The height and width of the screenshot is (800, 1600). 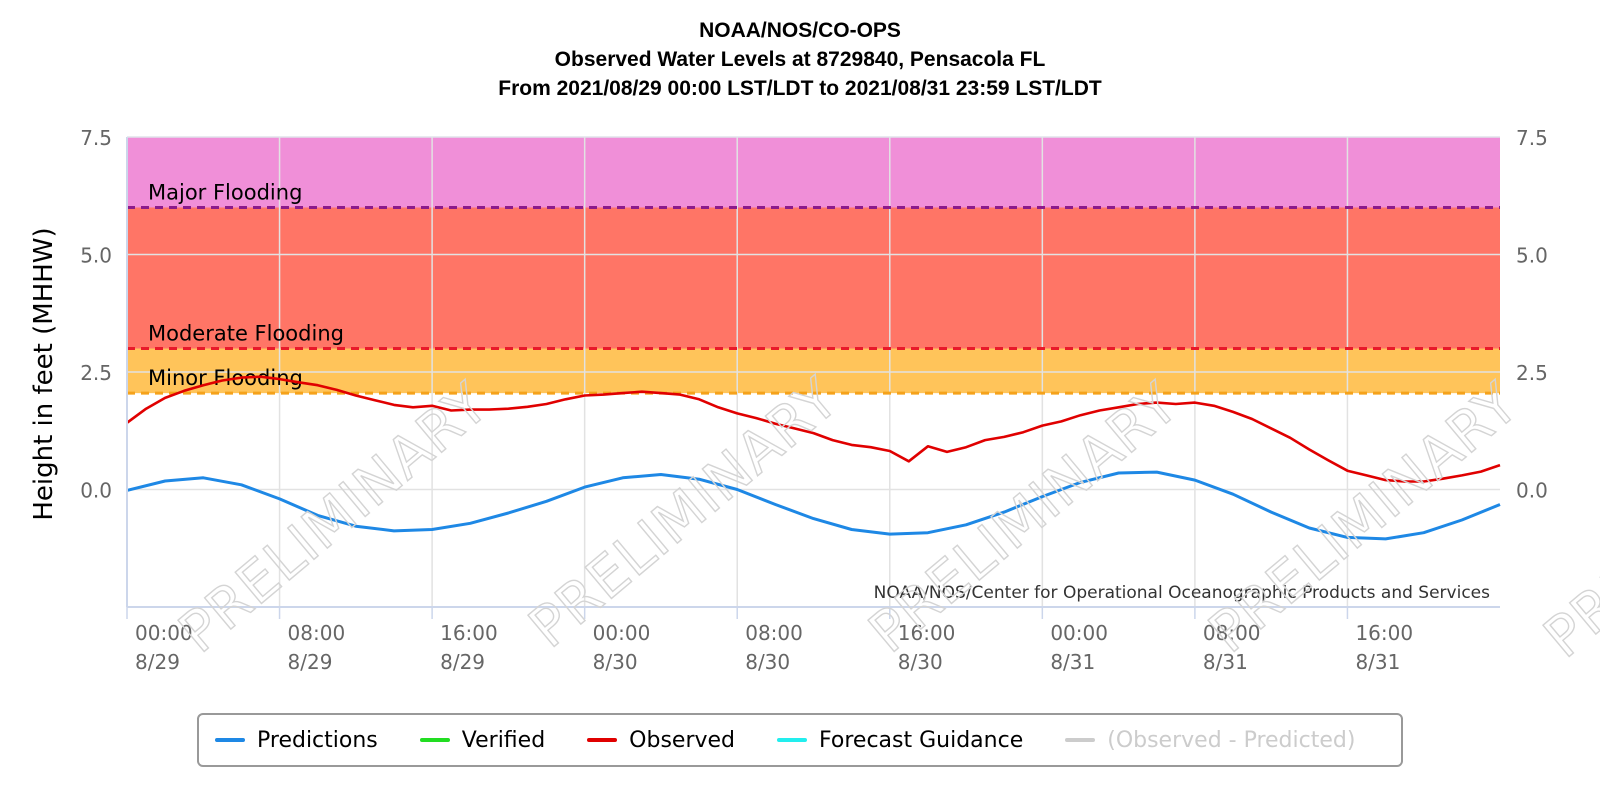 I want to click on series-predictions-line, so click(x=813, y=505).